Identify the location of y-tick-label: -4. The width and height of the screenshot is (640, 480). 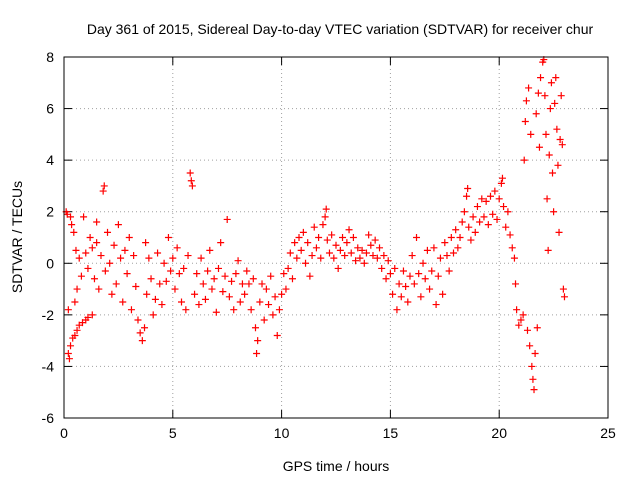
(48, 366).